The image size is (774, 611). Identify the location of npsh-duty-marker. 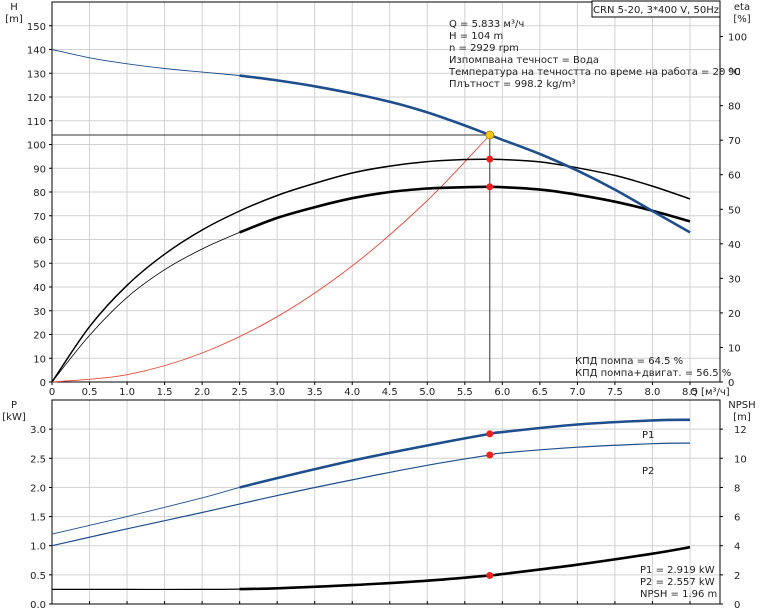
(490, 575).